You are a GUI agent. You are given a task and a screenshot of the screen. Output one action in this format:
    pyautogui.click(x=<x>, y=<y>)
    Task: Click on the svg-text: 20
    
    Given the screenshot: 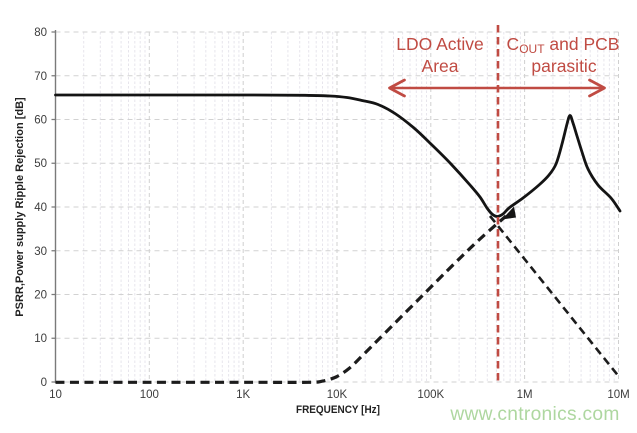 What is the action you would take?
    pyautogui.click(x=40, y=296)
    